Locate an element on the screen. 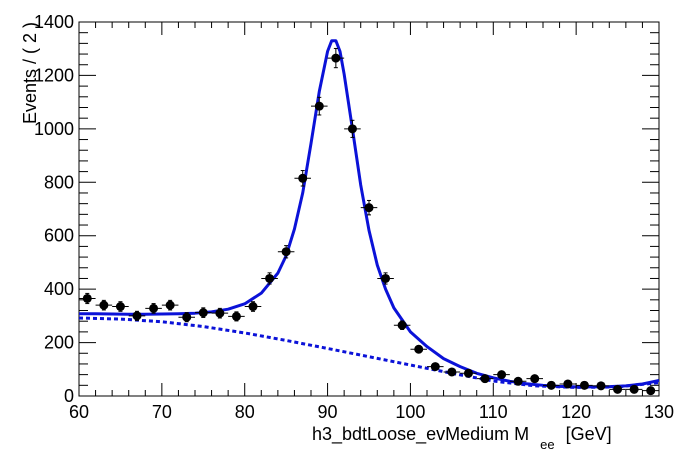 The image size is (696, 472). x-tick-label: 90 is located at coordinates (328, 412).